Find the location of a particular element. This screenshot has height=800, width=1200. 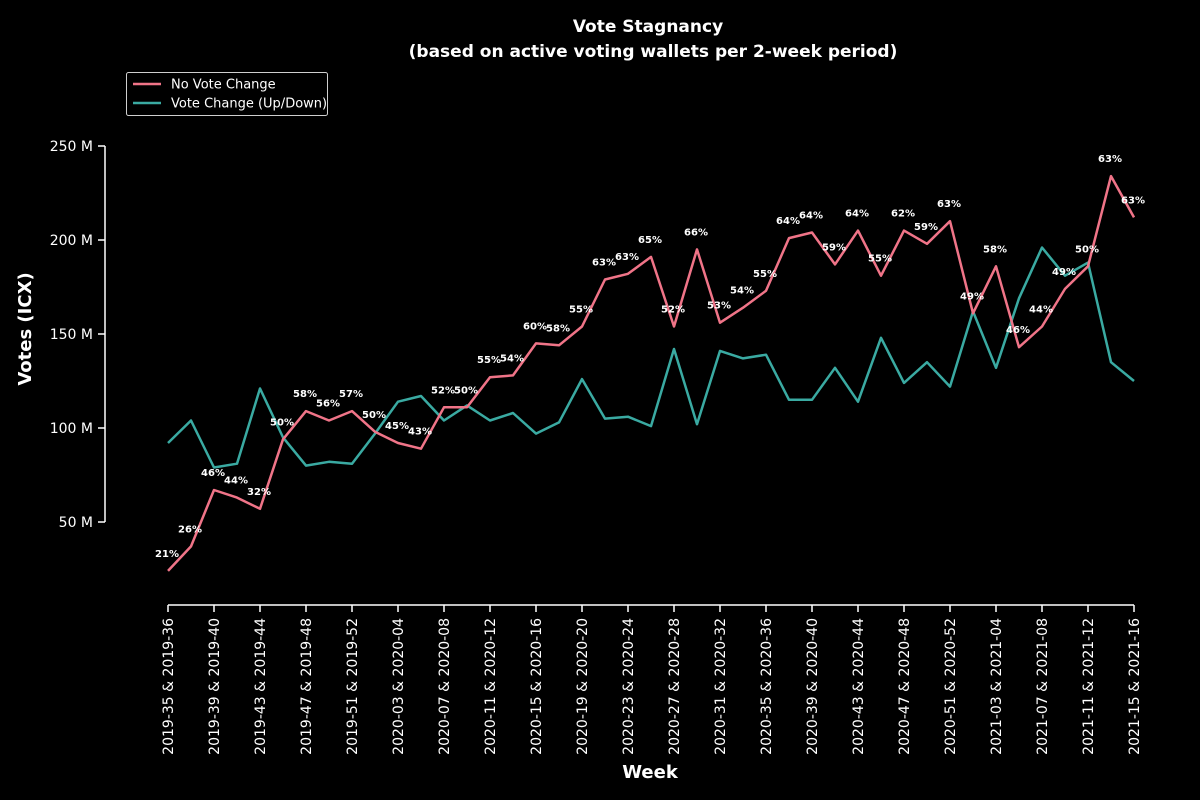

legend: No Vote Change Vote Change (Up/Down) is located at coordinates (227, 94).